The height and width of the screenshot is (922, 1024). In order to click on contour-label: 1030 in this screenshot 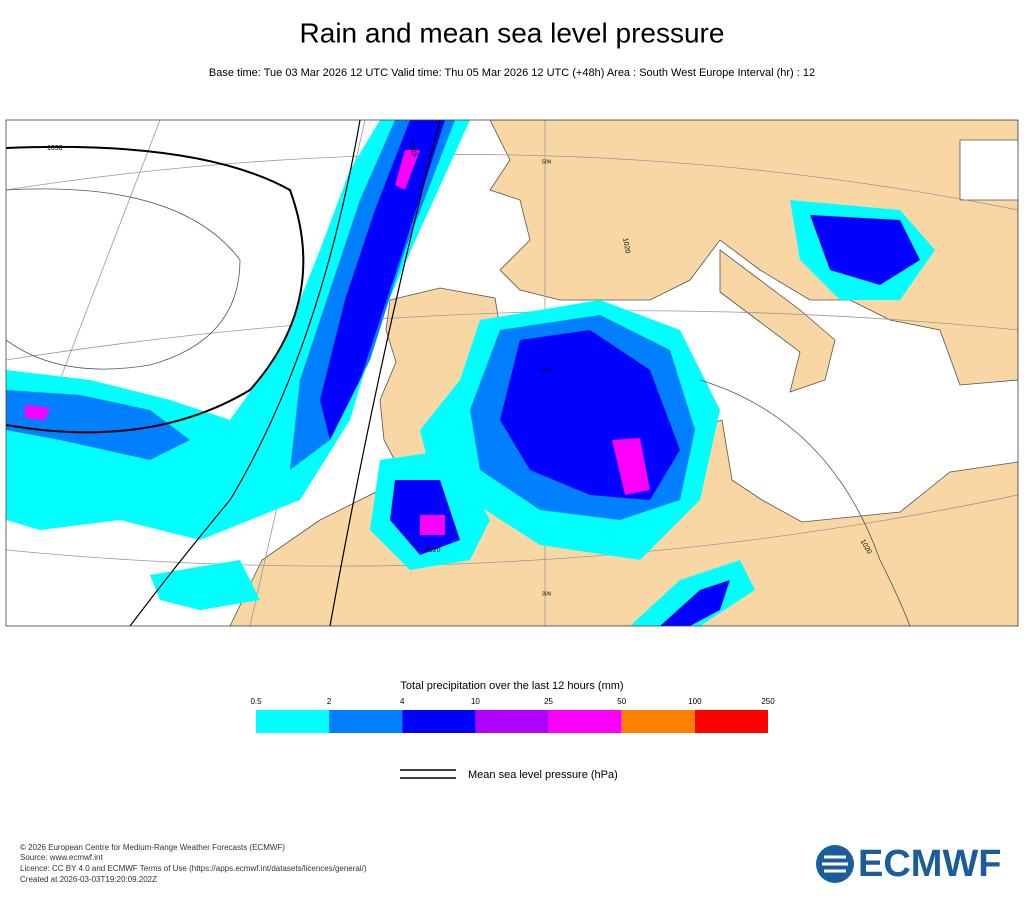, I will do `click(55, 148)`.